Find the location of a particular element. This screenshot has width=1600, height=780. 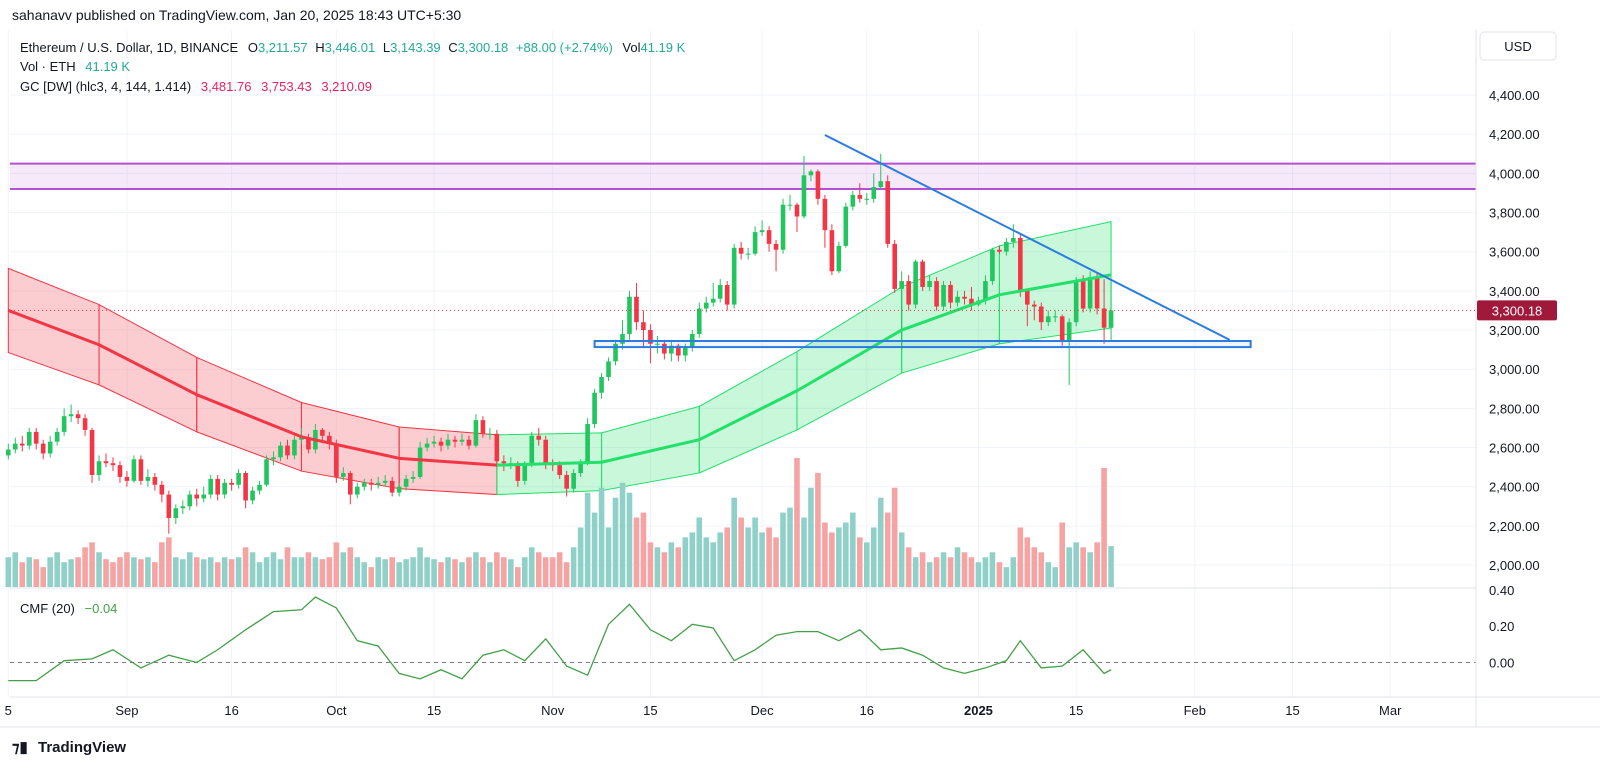

currency: USD is located at coordinates (1517, 46).